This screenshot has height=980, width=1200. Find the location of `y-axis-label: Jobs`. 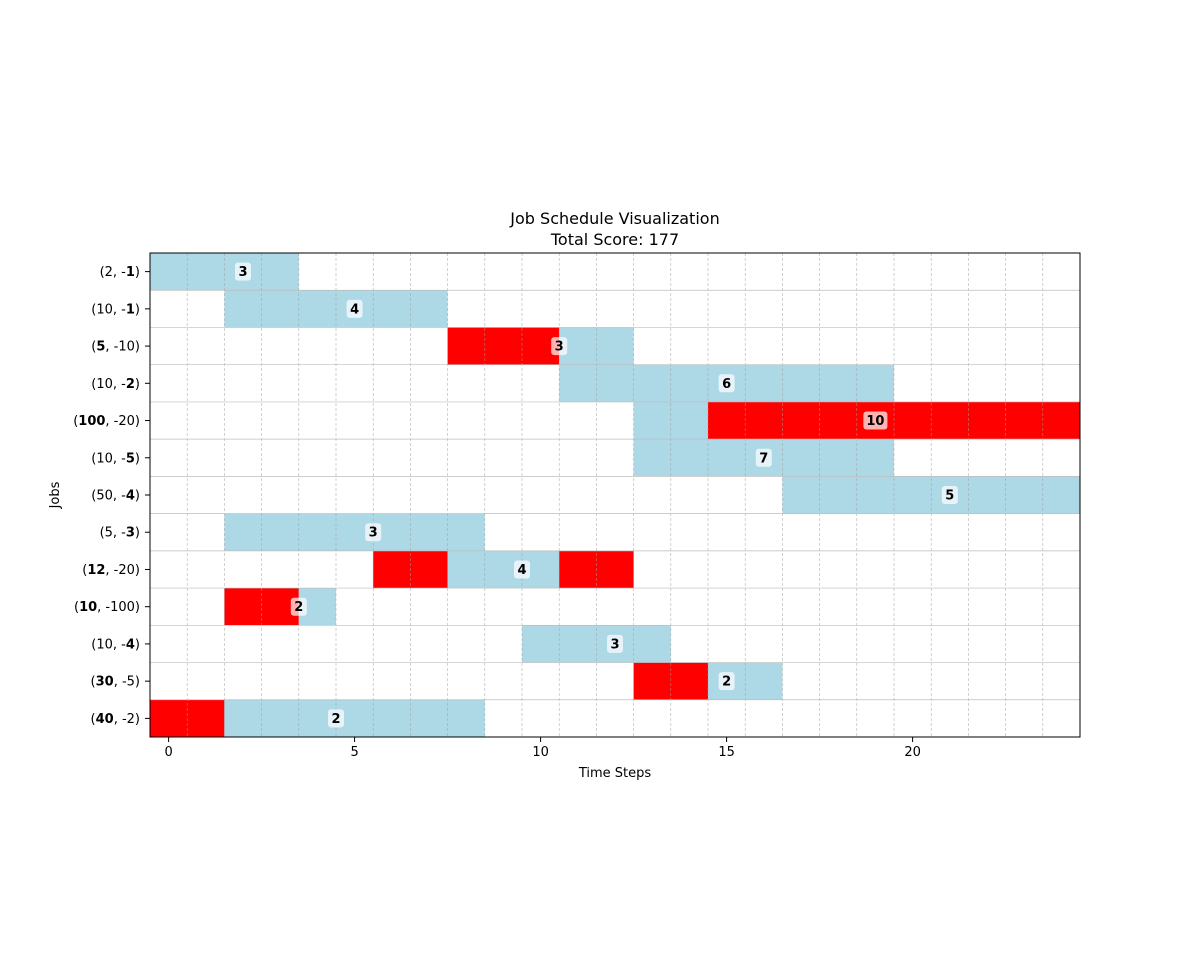

y-axis-label: Jobs is located at coordinates (55, 495).